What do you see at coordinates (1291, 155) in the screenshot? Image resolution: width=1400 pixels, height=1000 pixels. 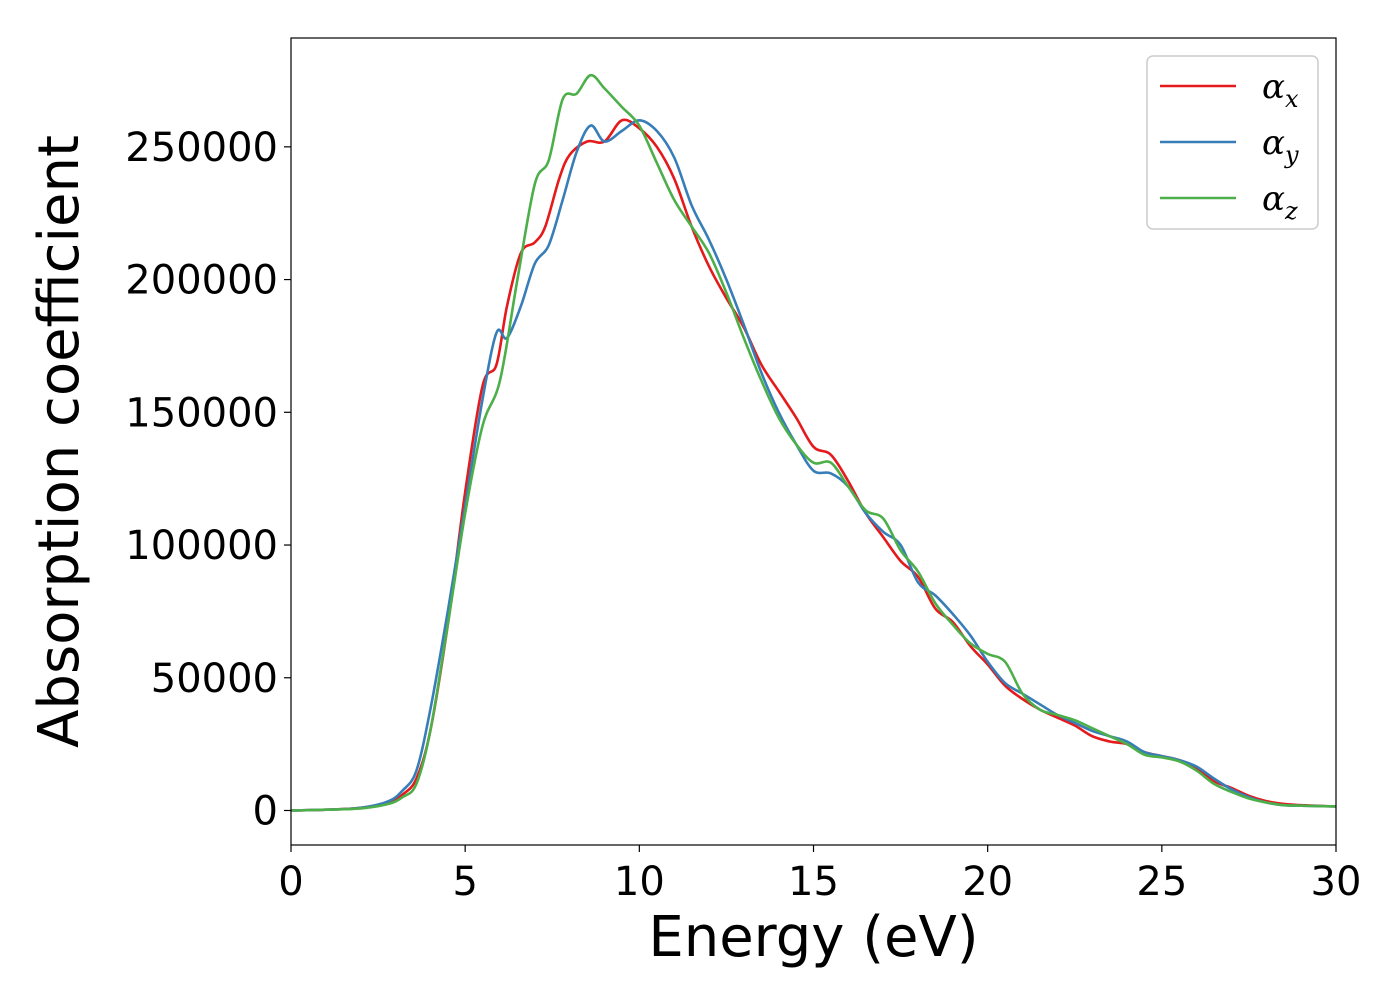 I see `legend-subscript: y` at bounding box center [1291, 155].